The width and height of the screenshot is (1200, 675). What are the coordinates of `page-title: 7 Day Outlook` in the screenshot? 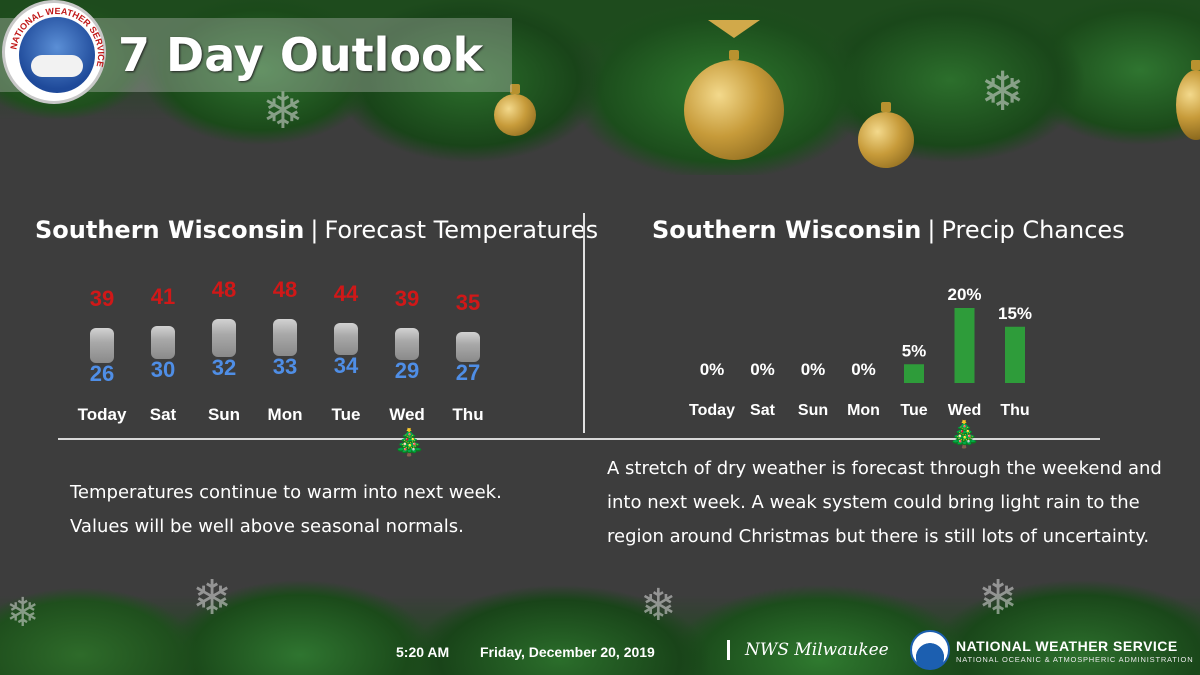 It's located at (301, 55).